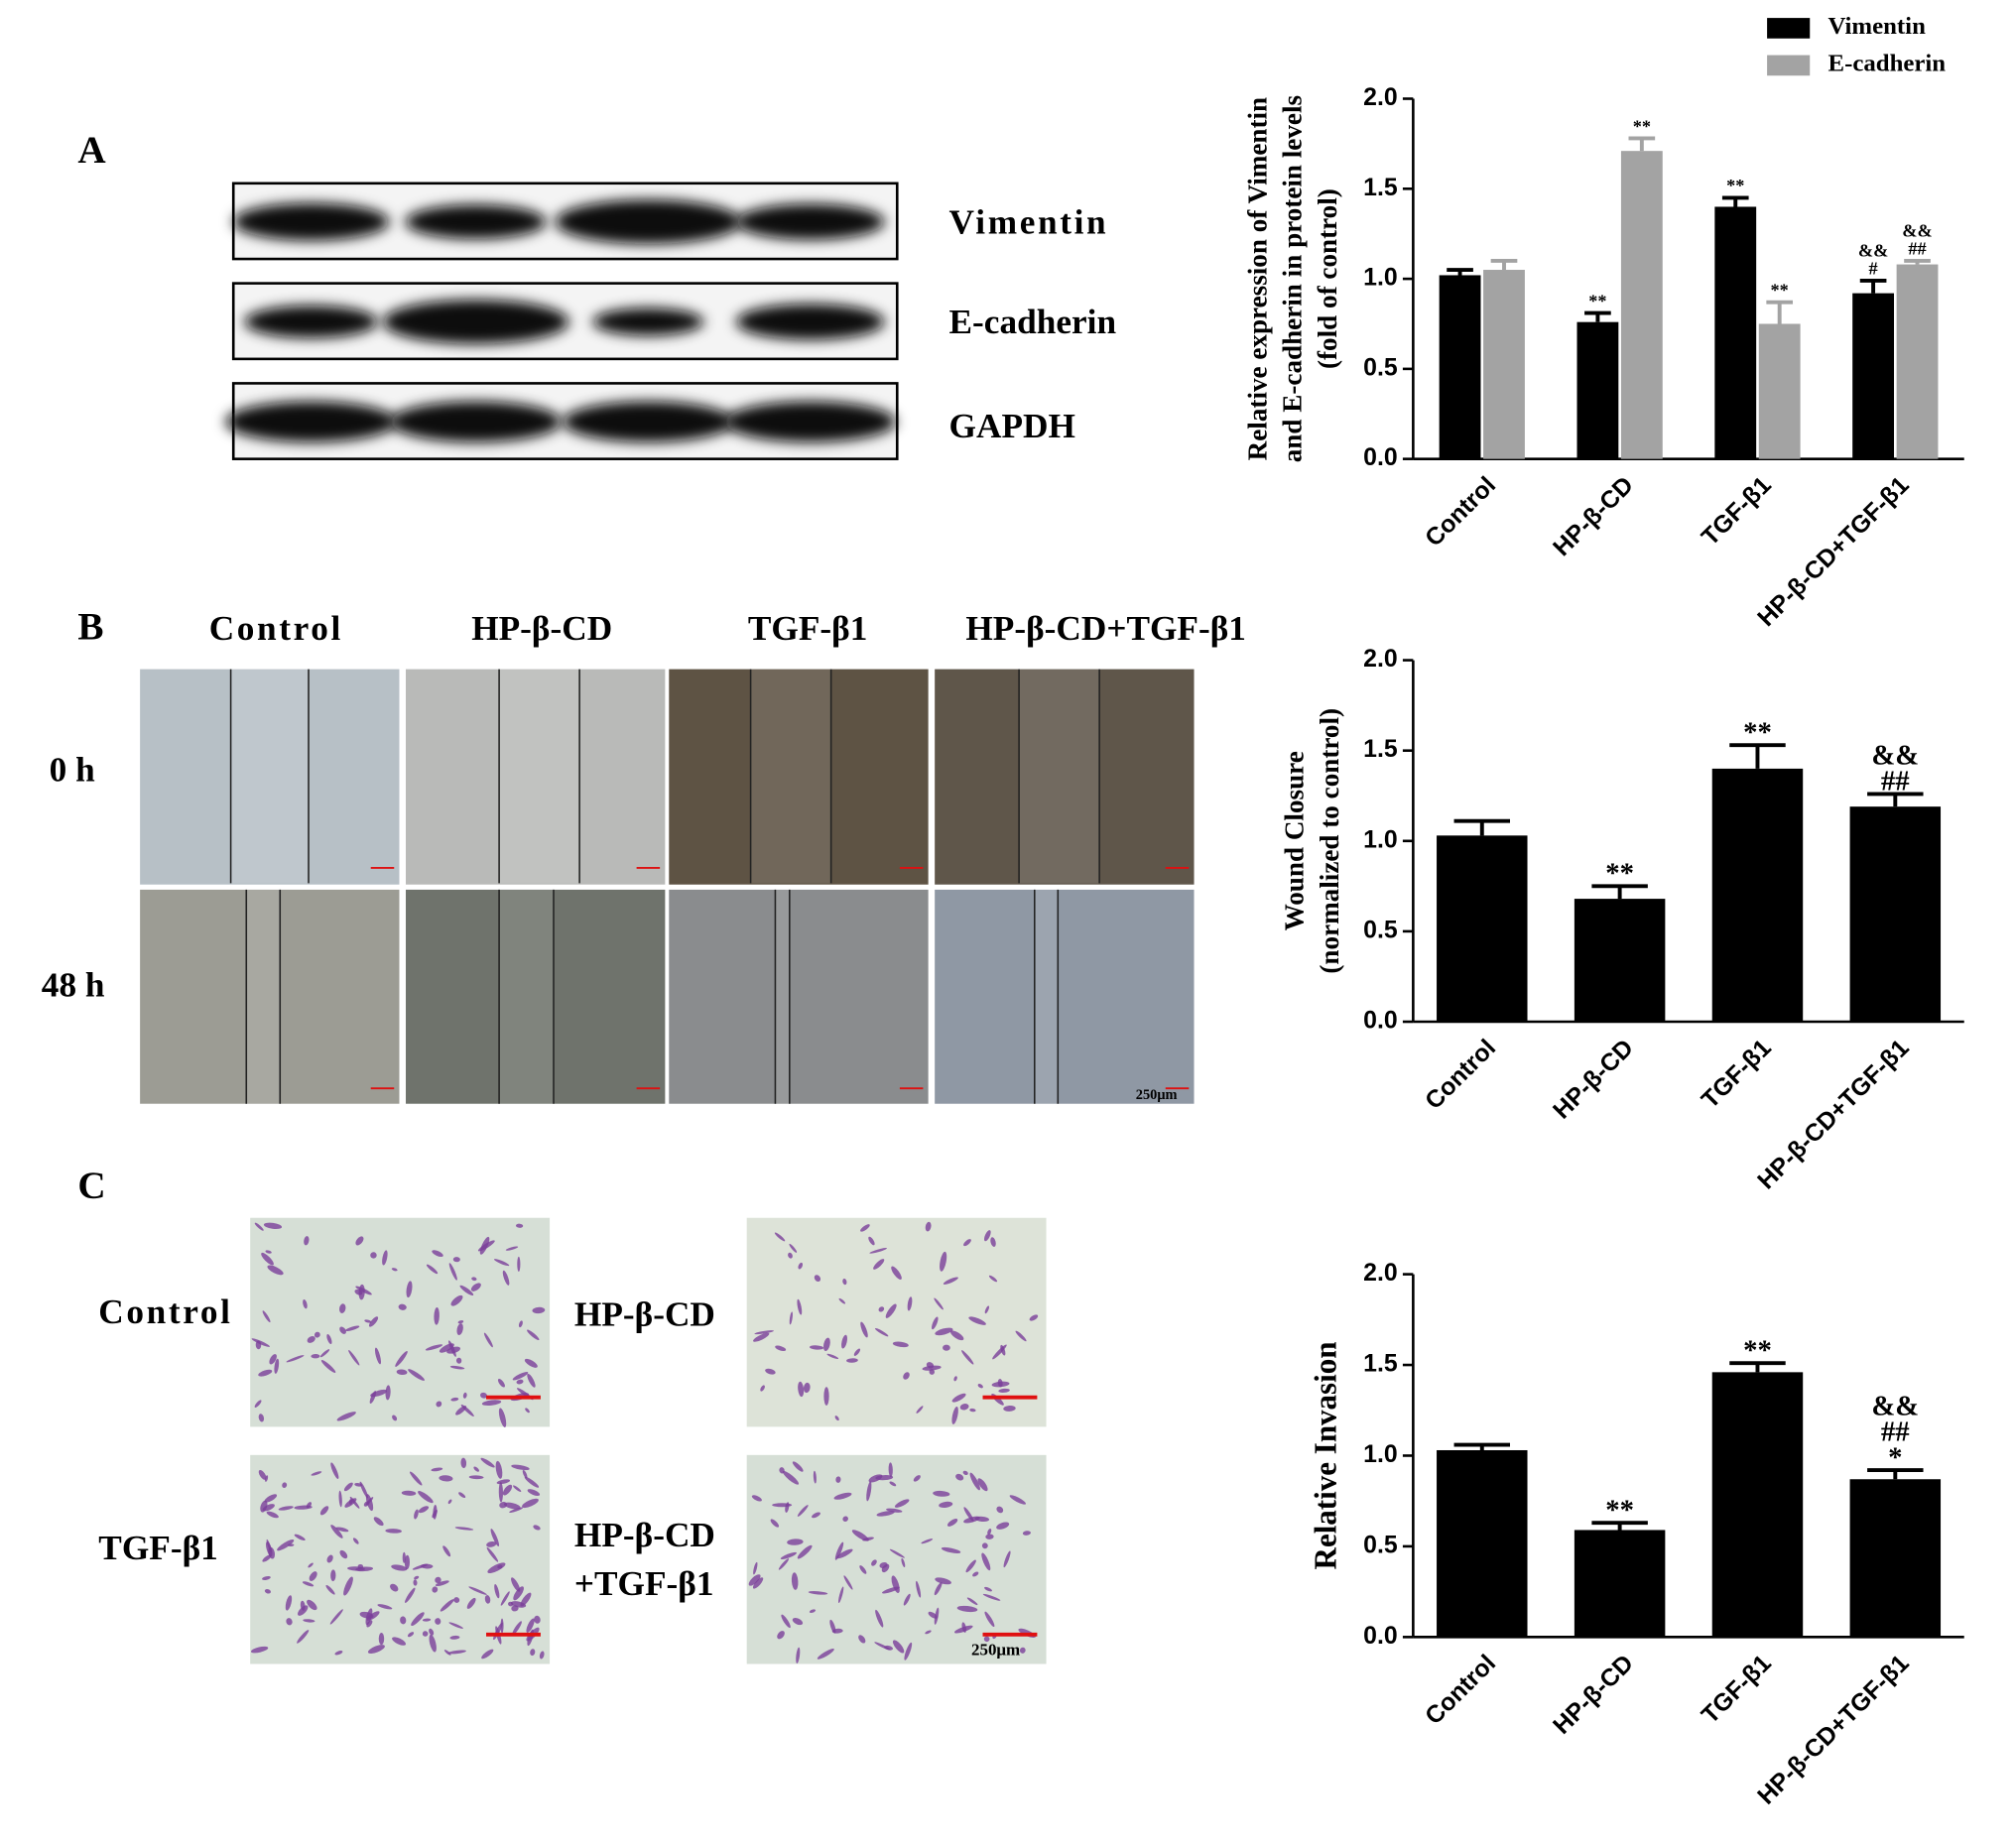 This screenshot has width=2016, height=1846. Describe the element at coordinates (1380, 1637) in the screenshot. I see `y-tick-label: 0.0` at that location.